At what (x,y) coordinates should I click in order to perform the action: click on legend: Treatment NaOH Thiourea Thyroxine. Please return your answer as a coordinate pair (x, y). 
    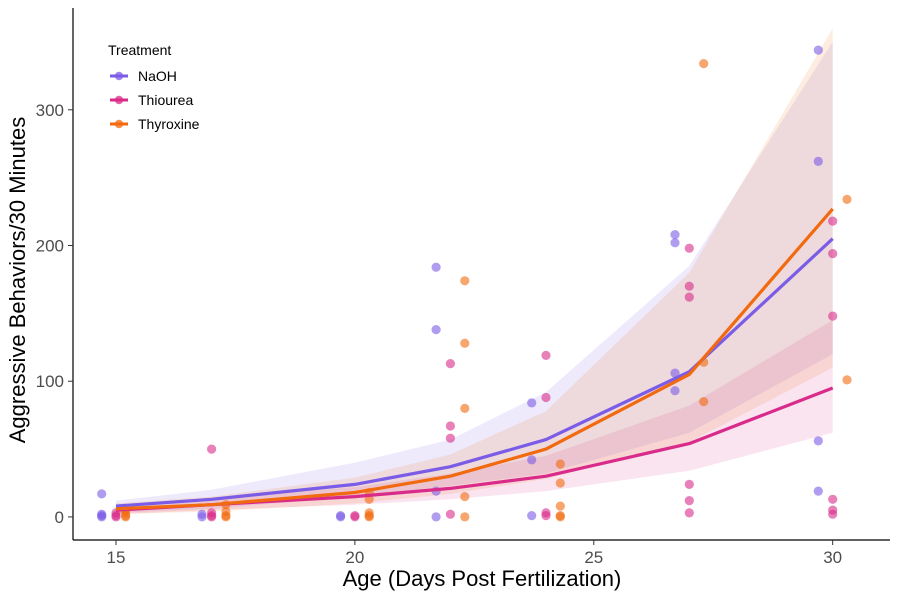
    Looking at the image, I should click on (154, 87).